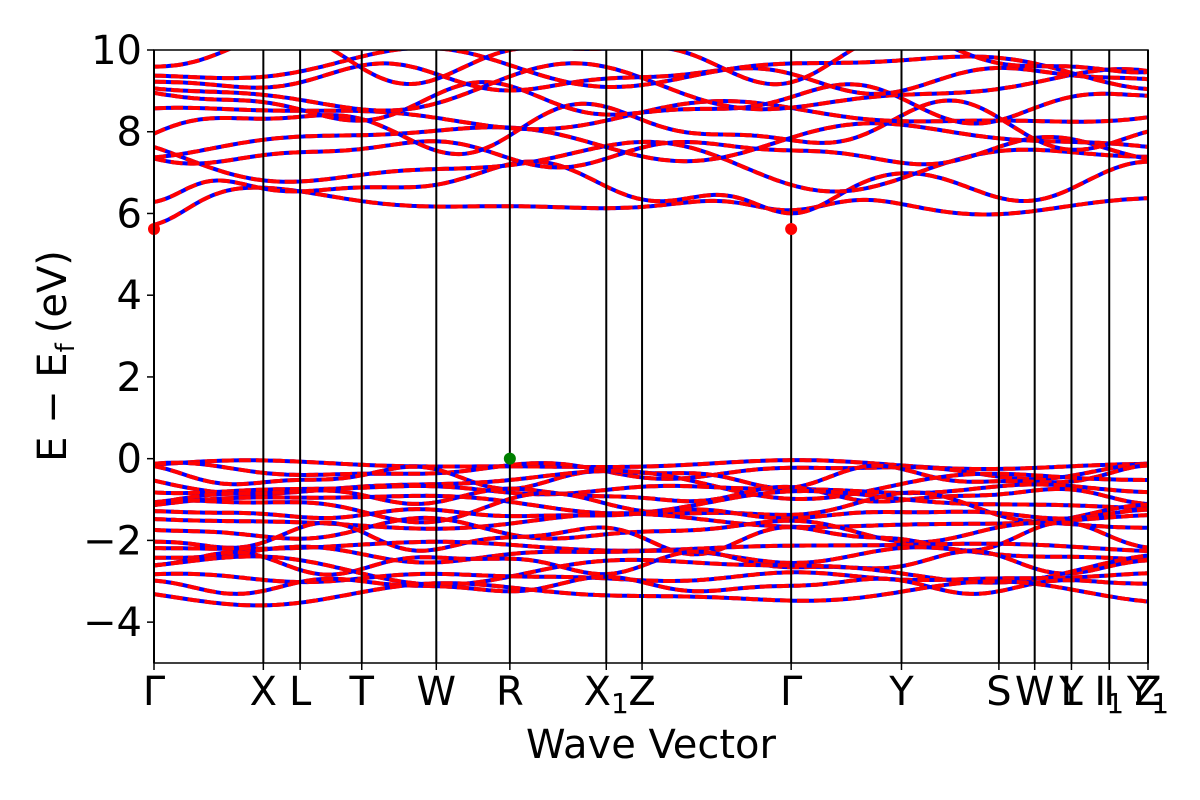  What do you see at coordinates (791, 228) in the screenshot?
I see `cbm-marker` at bounding box center [791, 228].